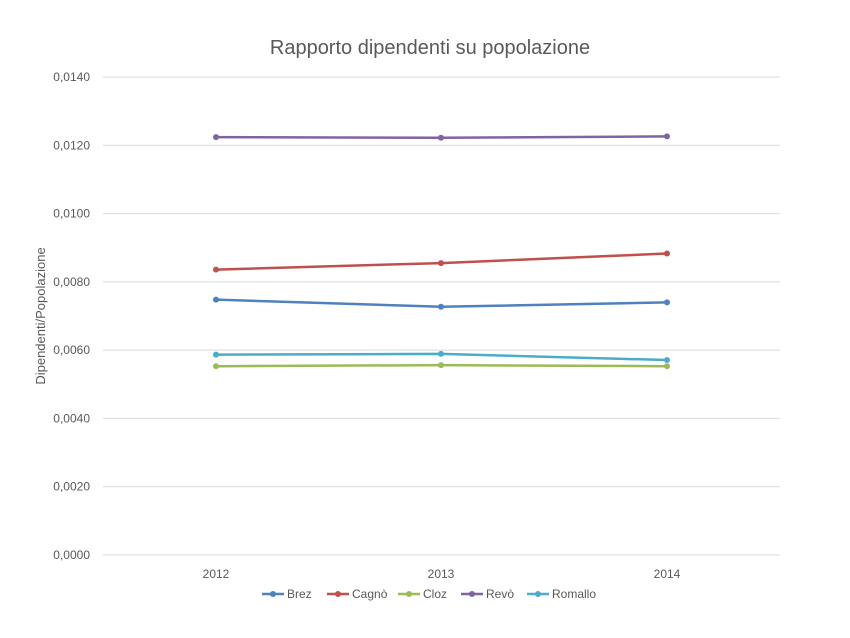 The height and width of the screenshot is (638, 850). I want to click on legend-item: Romallo, so click(561, 594).